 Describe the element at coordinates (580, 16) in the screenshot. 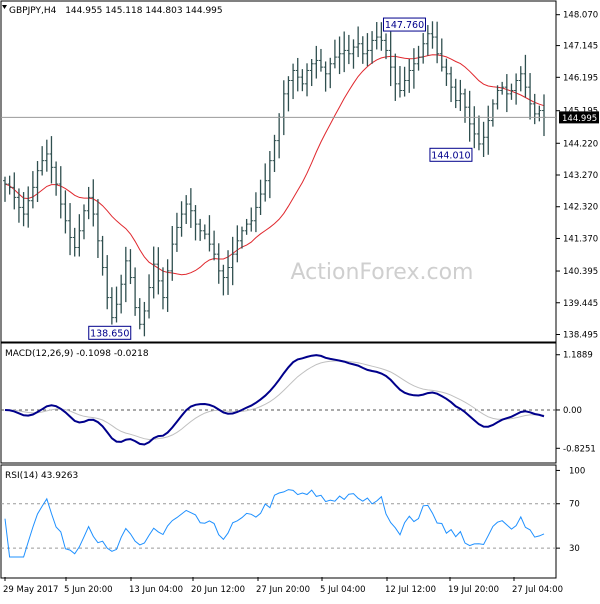

I see `price-axis-label: 148.070` at that location.